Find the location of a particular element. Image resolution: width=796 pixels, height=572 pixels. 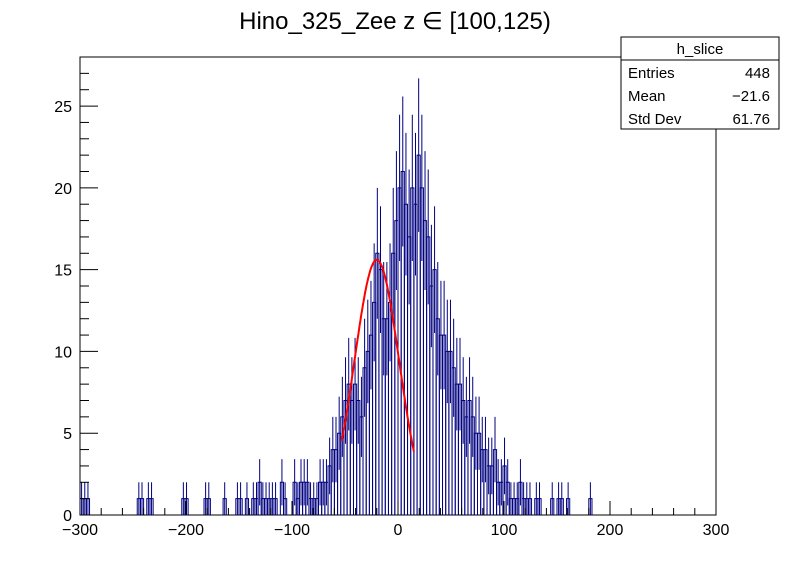

fit-layer is located at coordinates (377, 355).